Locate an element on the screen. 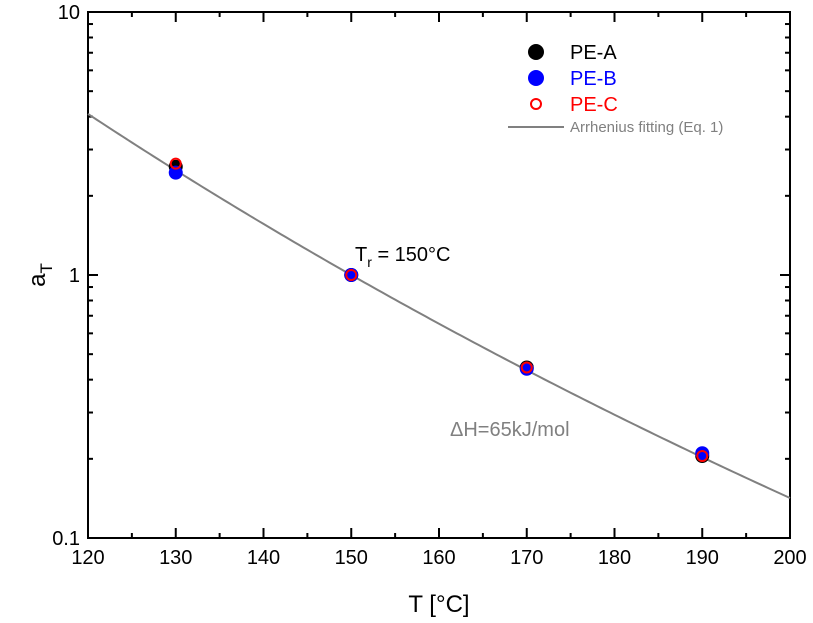 The height and width of the screenshot is (623, 813). y-axis-title-sub: T is located at coordinates (46, 268).